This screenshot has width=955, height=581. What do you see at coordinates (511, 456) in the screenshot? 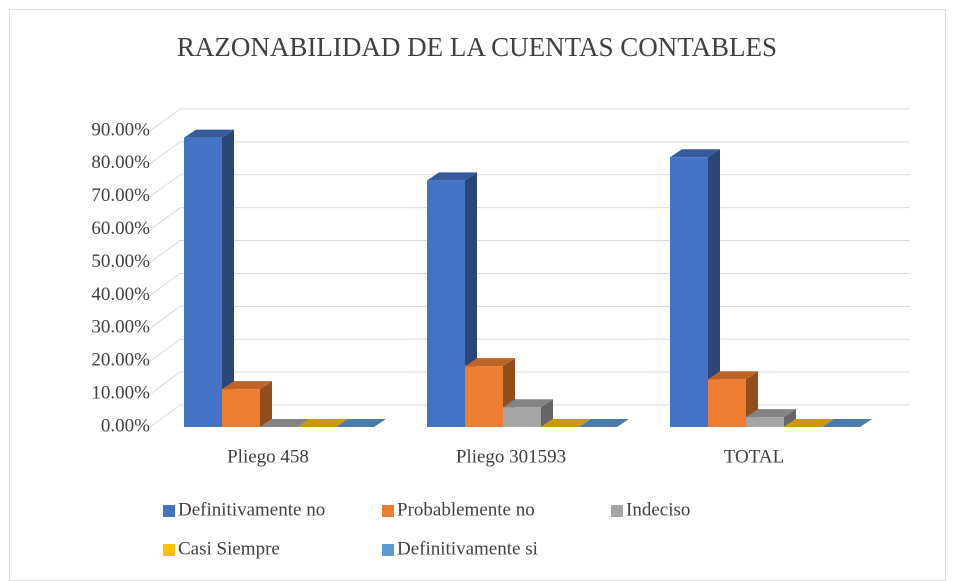
I see `x-tick-label: Pliego 301593` at bounding box center [511, 456].